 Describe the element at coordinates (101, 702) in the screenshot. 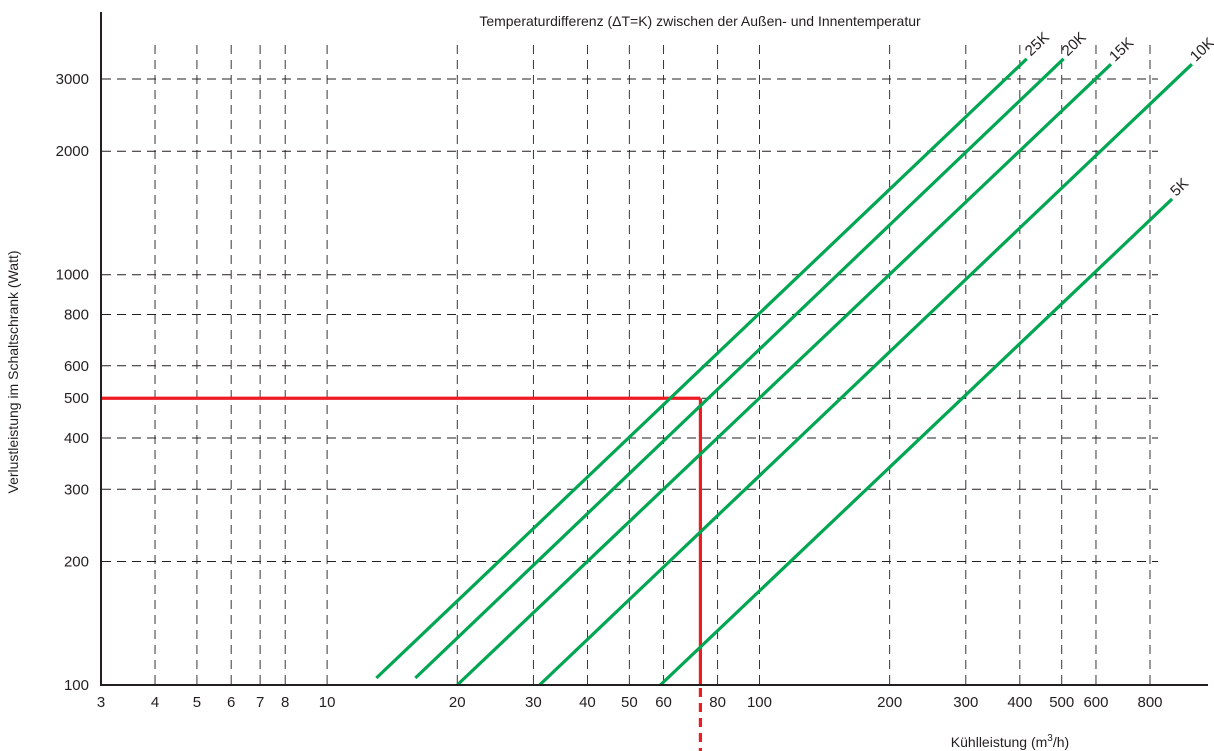

I see `x-tick-label: 3` at that location.